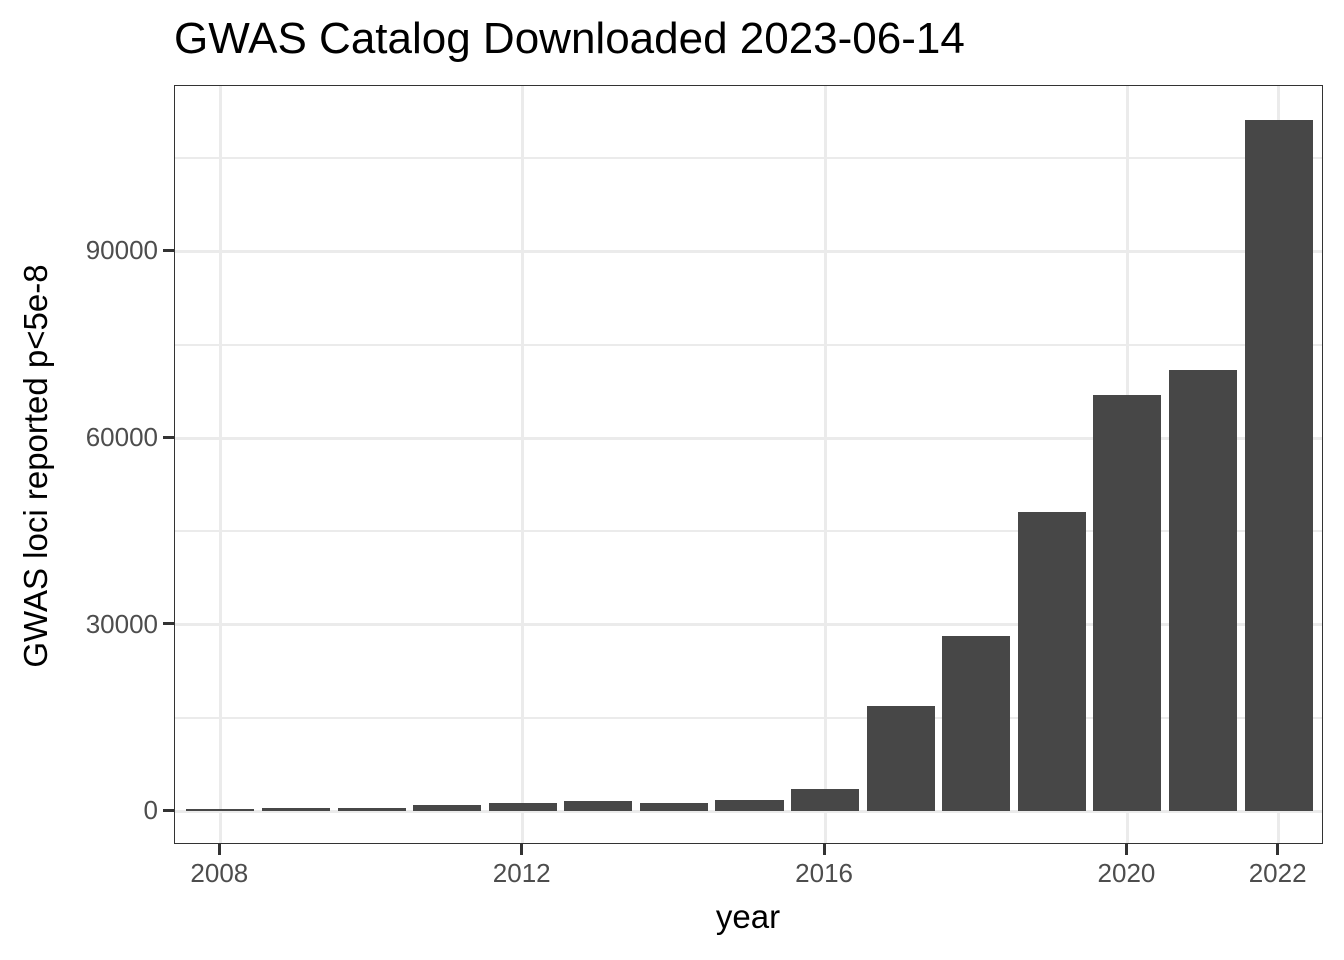 The image size is (1344, 960). Describe the element at coordinates (447, 808) in the screenshot. I see `bar-2011` at that location.